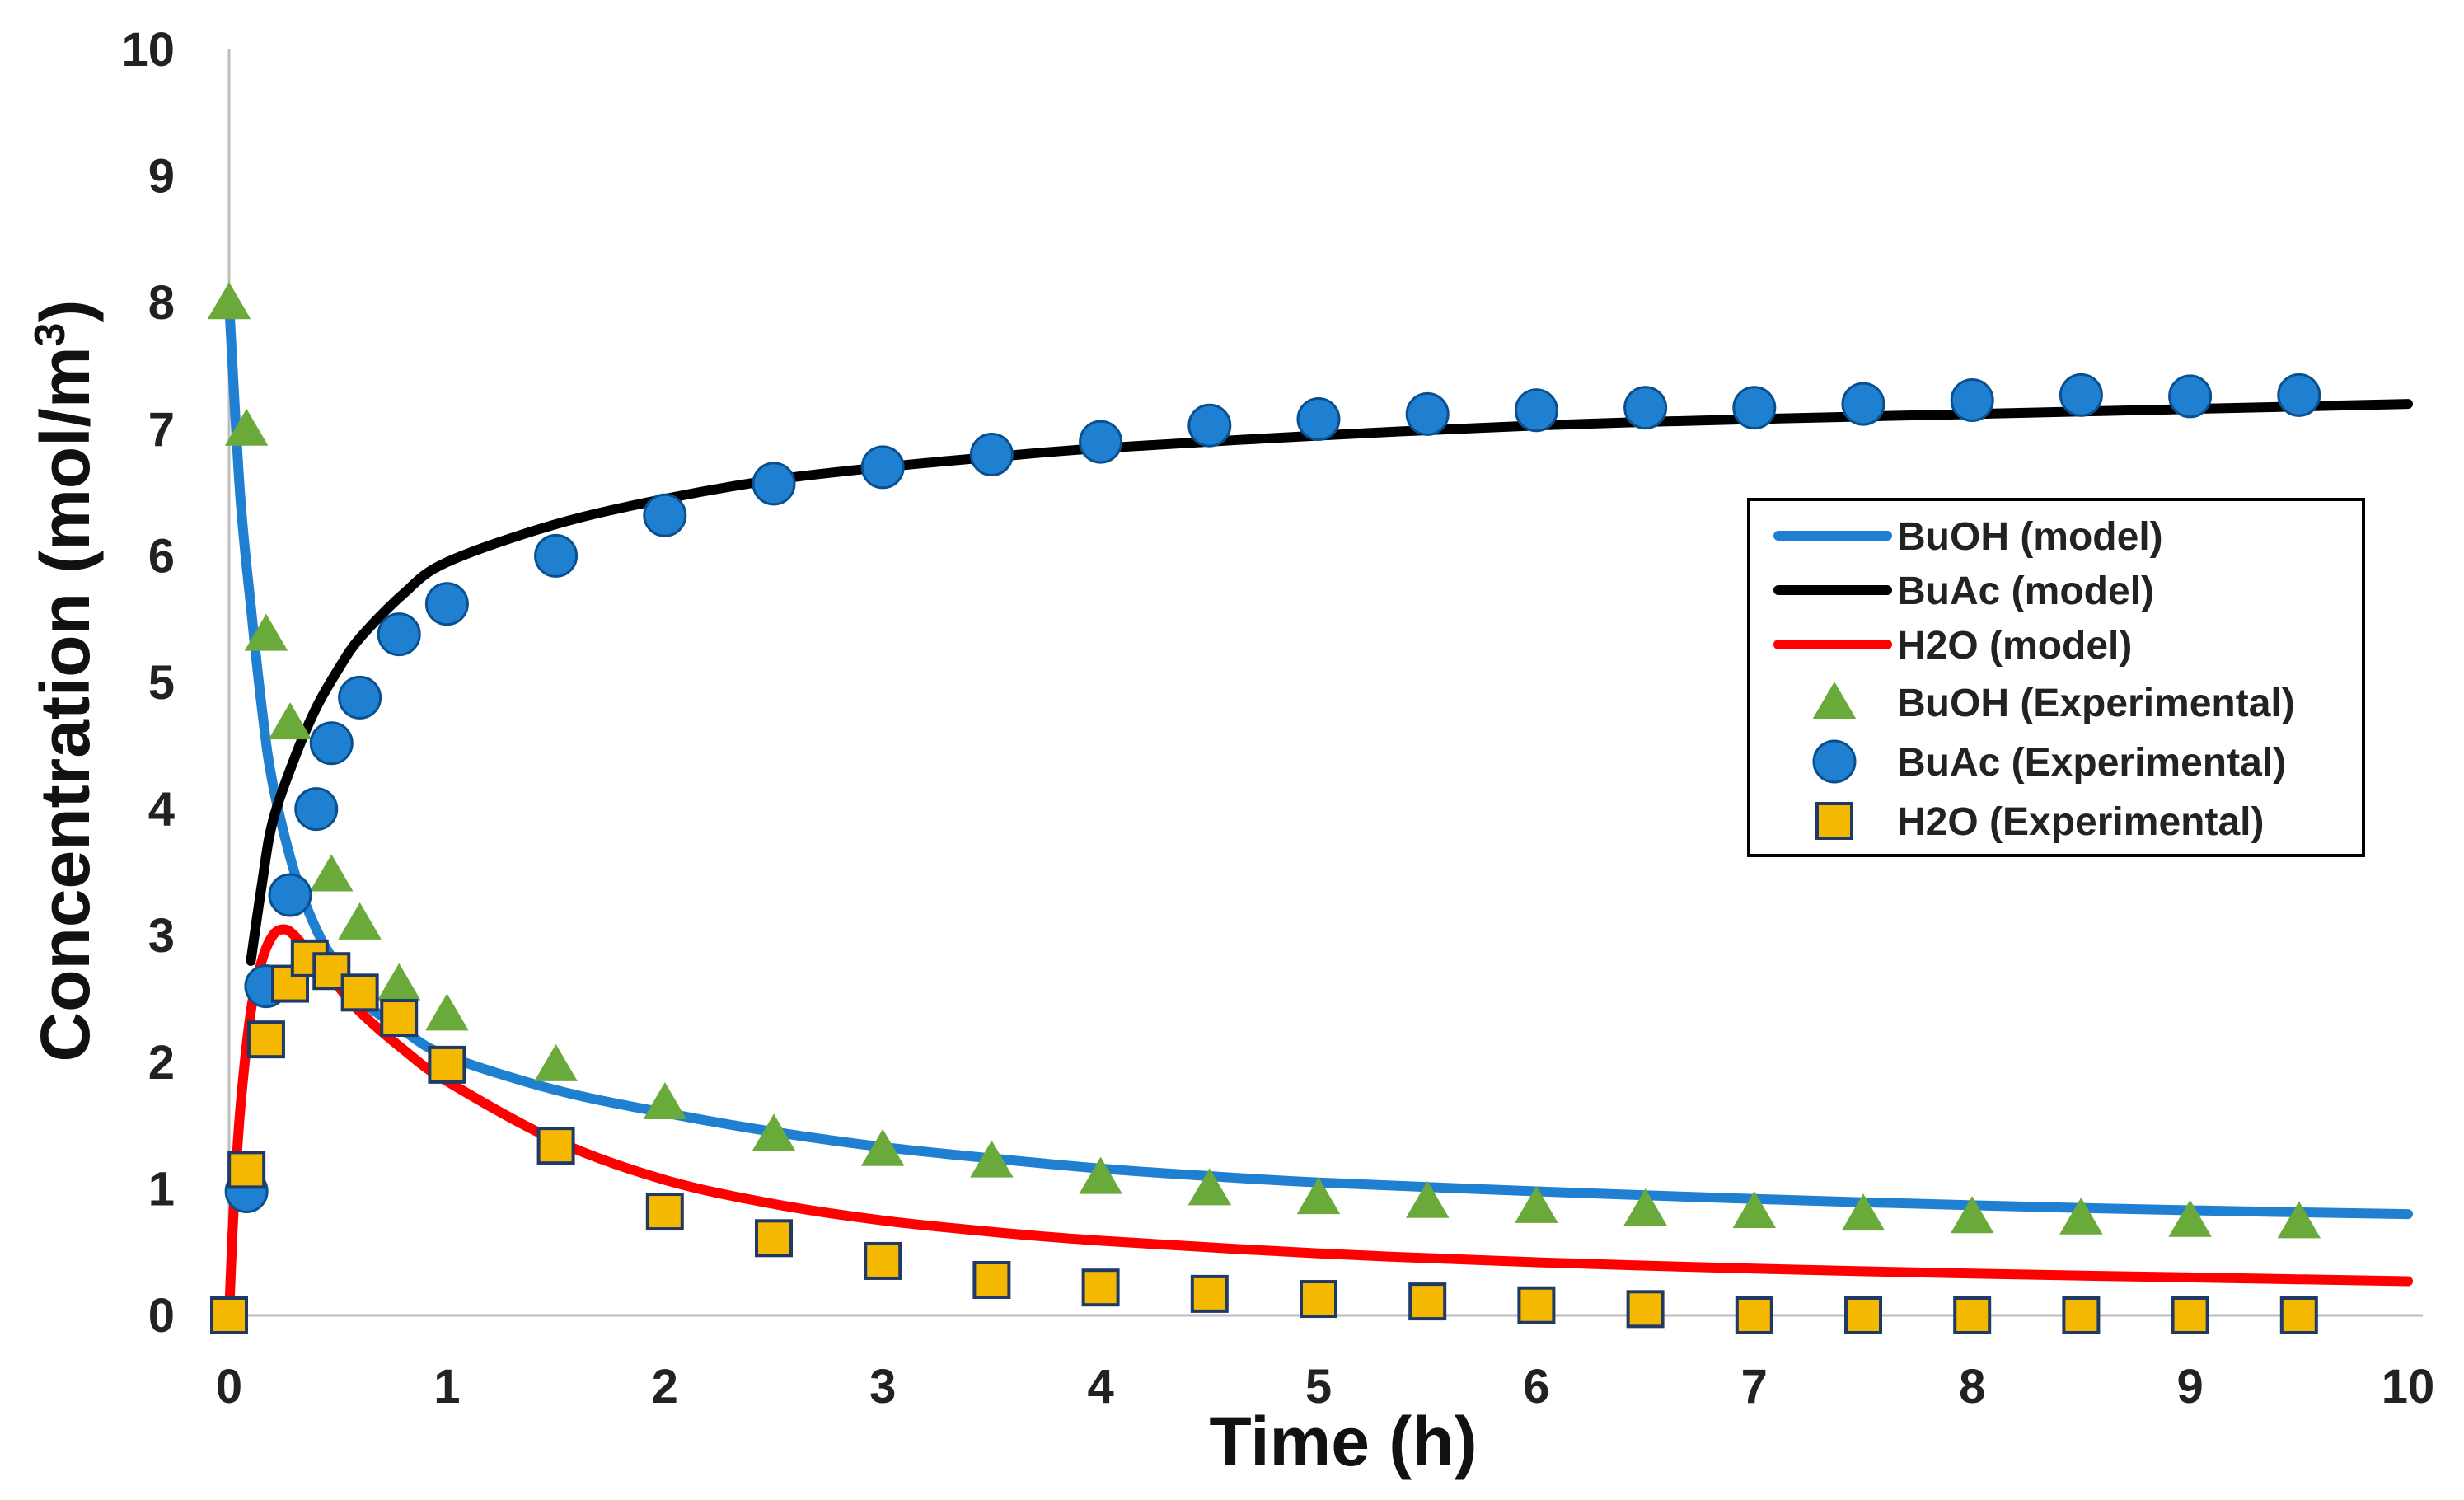 This screenshot has height=1500, width=2464. Describe the element at coordinates (161, 810) in the screenshot. I see `y-tick-label: 4` at that location.